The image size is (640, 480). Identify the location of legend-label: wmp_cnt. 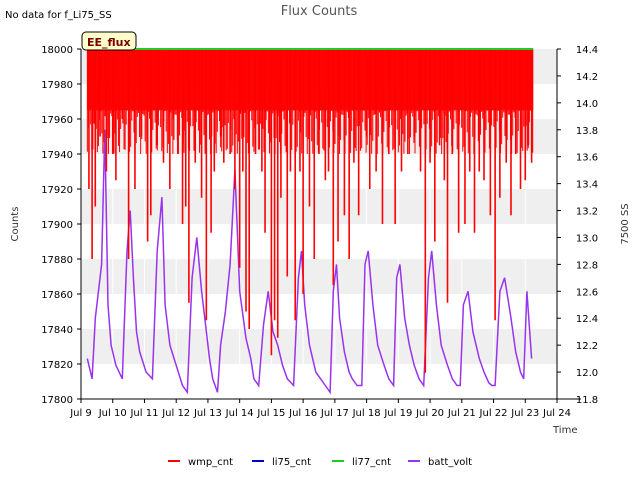
(210, 462).